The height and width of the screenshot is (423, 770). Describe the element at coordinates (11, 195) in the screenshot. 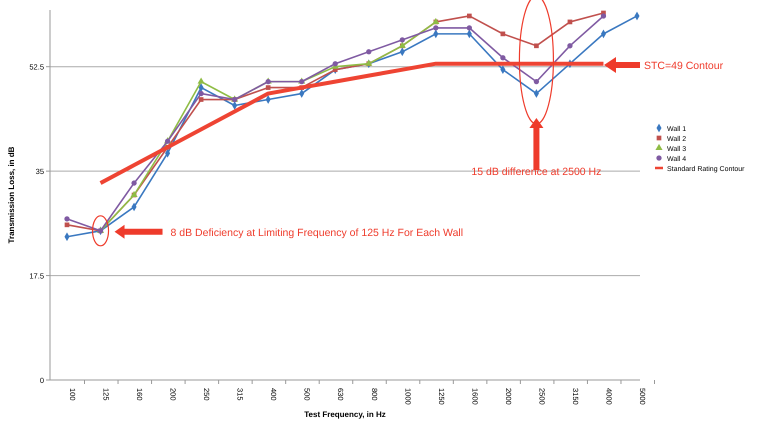

I see `y-axis-title: Transmission Loss, in dB` at that location.